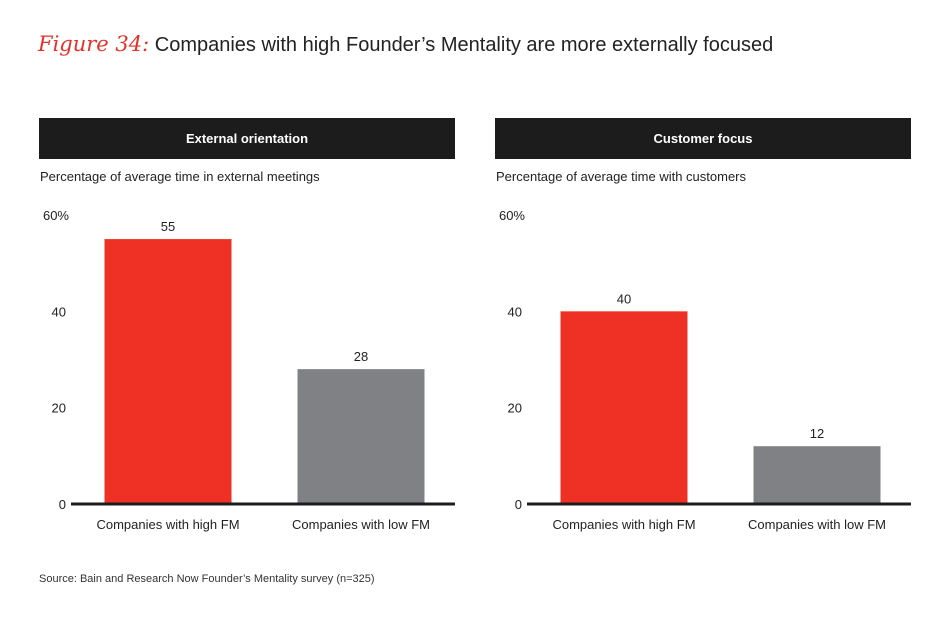  I want to click on data-label: 28, so click(361, 356).